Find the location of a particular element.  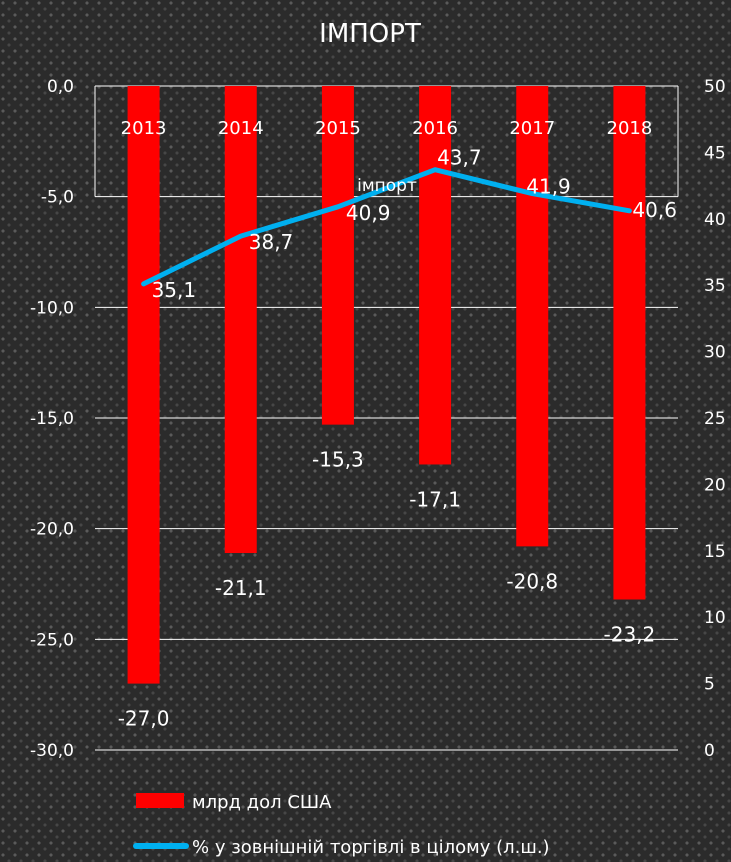

left-tick-label: -30,0 is located at coordinates (52, 751).